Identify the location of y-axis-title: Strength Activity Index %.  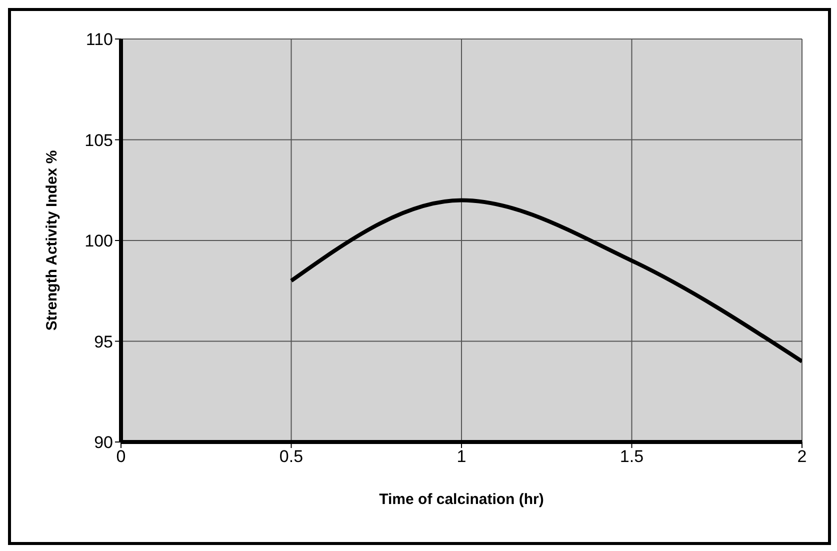
(51, 240).